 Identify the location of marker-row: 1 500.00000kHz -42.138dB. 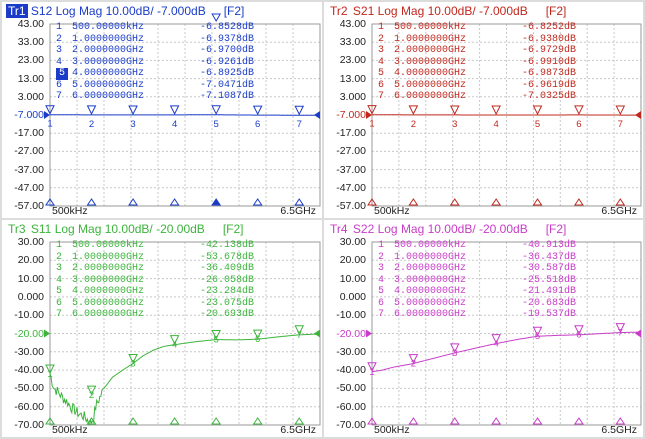
(155, 246).